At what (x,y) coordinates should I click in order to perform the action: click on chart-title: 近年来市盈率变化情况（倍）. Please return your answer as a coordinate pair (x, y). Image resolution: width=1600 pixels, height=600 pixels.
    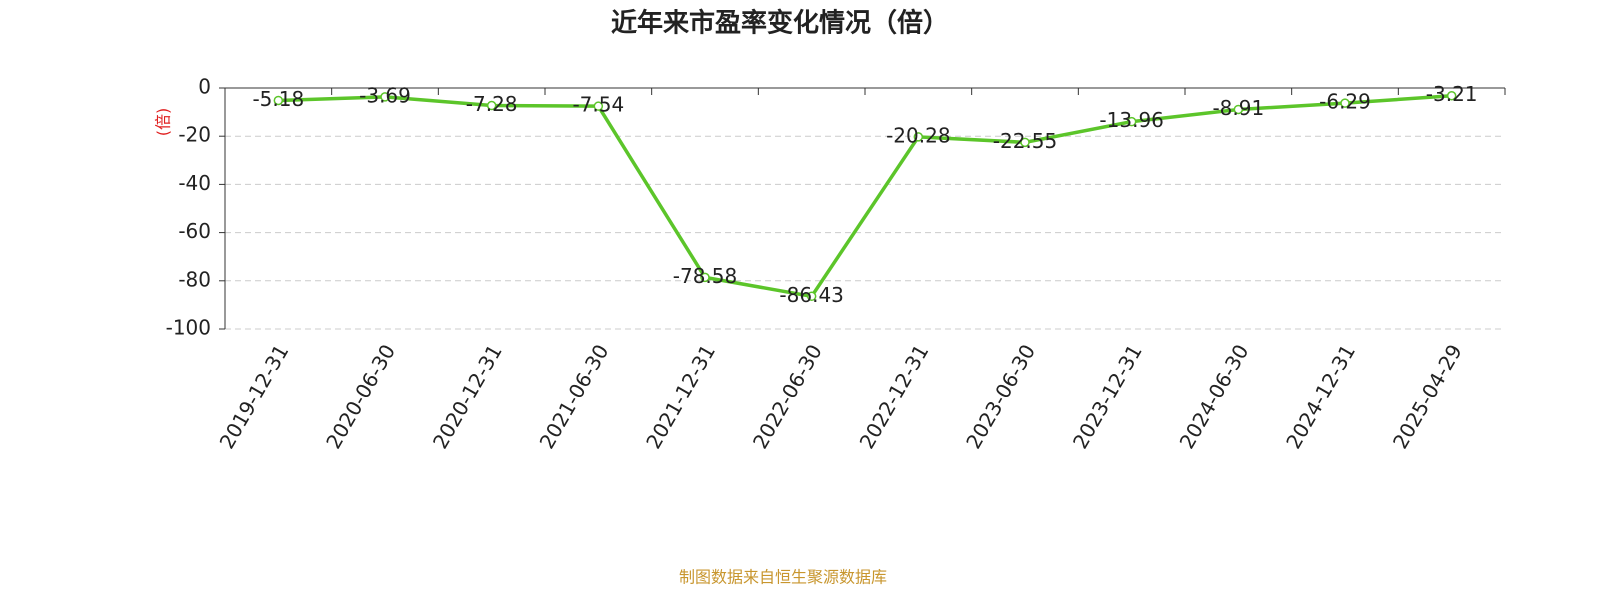
    Looking at the image, I should click on (780, 23).